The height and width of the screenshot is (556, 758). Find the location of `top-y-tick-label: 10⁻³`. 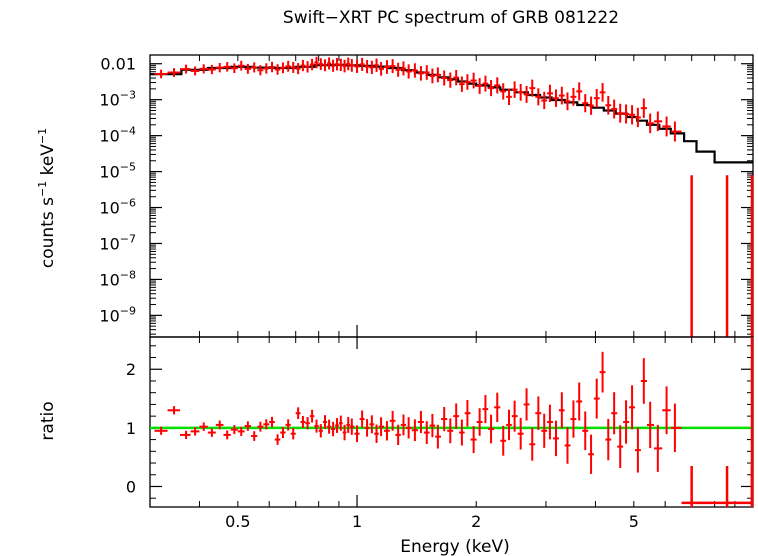

top-y-tick-label: 10⁻³ is located at coordinates (117, 99).